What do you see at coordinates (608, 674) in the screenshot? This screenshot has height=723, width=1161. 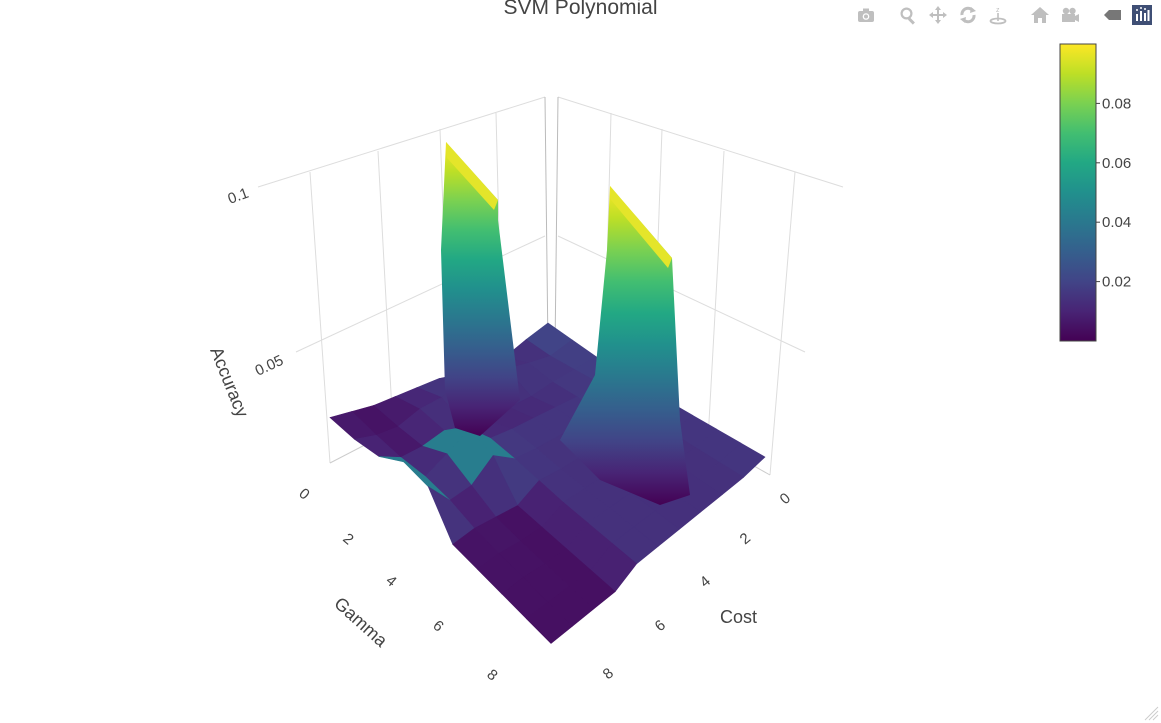 I see `x-tick-label: 8` at bounding box center [608, 674].